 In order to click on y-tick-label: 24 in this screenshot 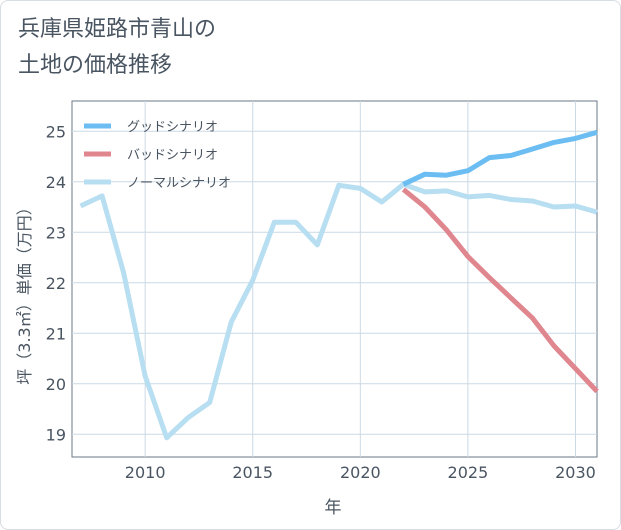, I will do `click(56, 182)`.